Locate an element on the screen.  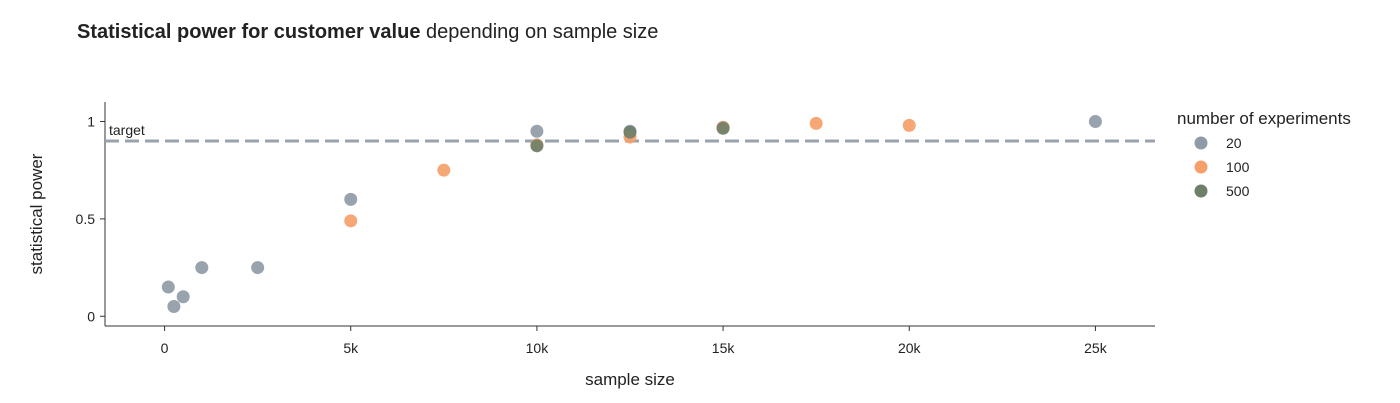
chart-title-rest: depending on sample size is located at coordinates (539, 32).